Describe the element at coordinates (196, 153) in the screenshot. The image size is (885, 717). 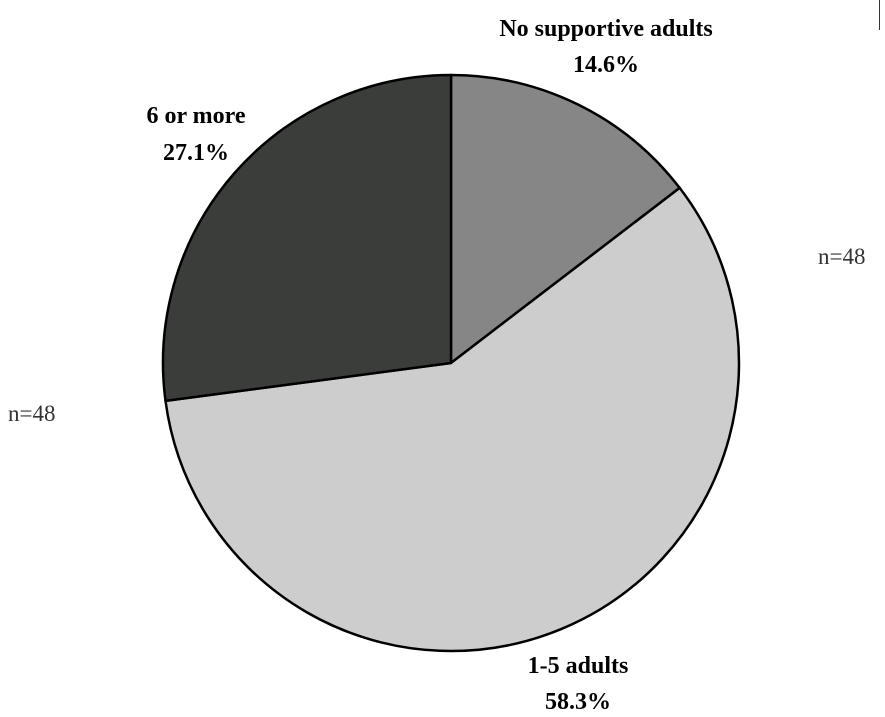
I see `slice-label-6-or-more-percent: 27.1%` at that location.